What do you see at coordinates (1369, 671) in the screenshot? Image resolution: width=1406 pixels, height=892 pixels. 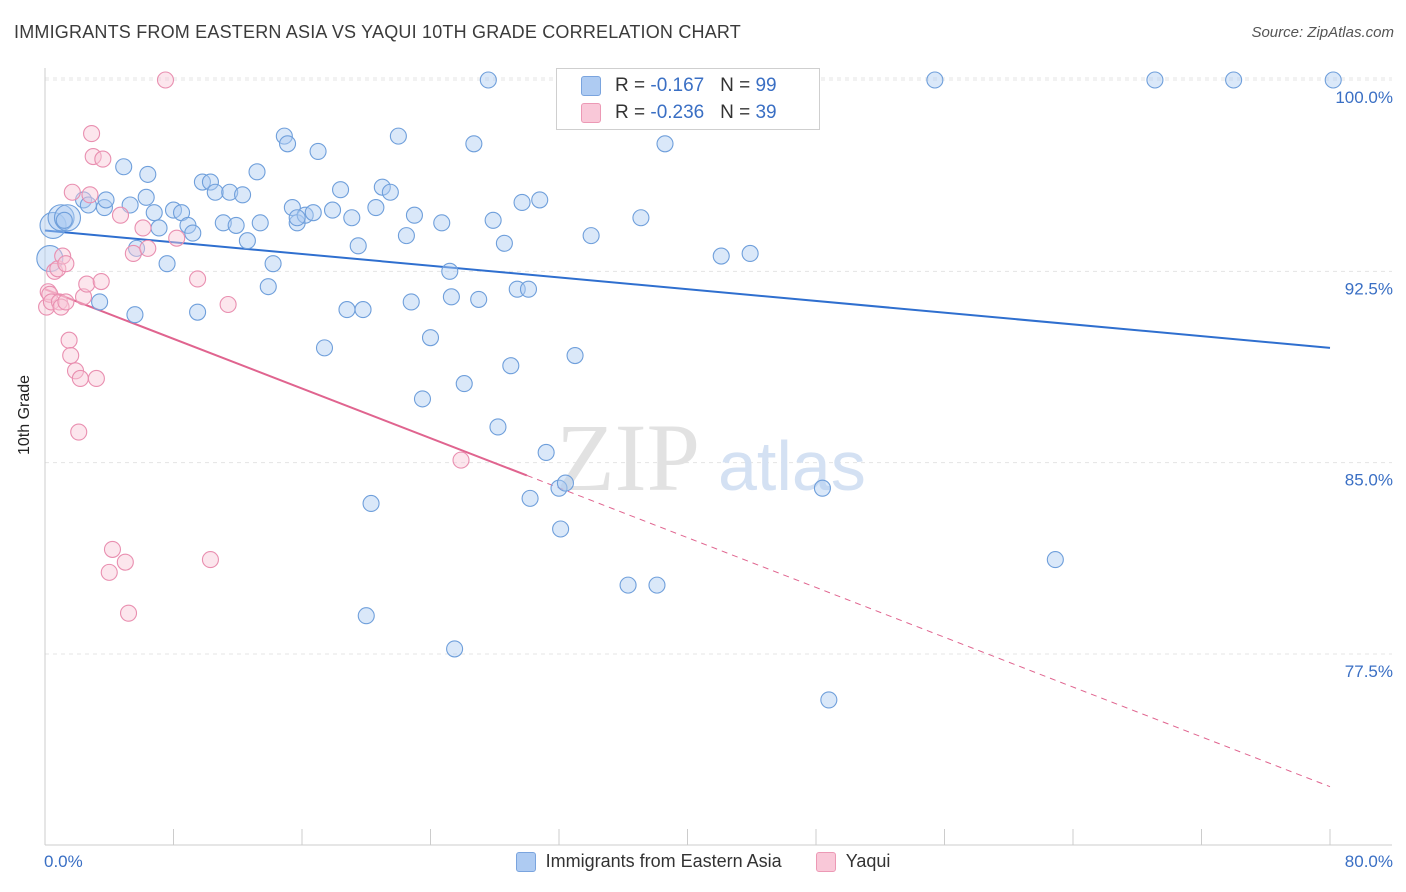 I see `y-tick-label: 77.5%` at bounding box center [1369, 671].